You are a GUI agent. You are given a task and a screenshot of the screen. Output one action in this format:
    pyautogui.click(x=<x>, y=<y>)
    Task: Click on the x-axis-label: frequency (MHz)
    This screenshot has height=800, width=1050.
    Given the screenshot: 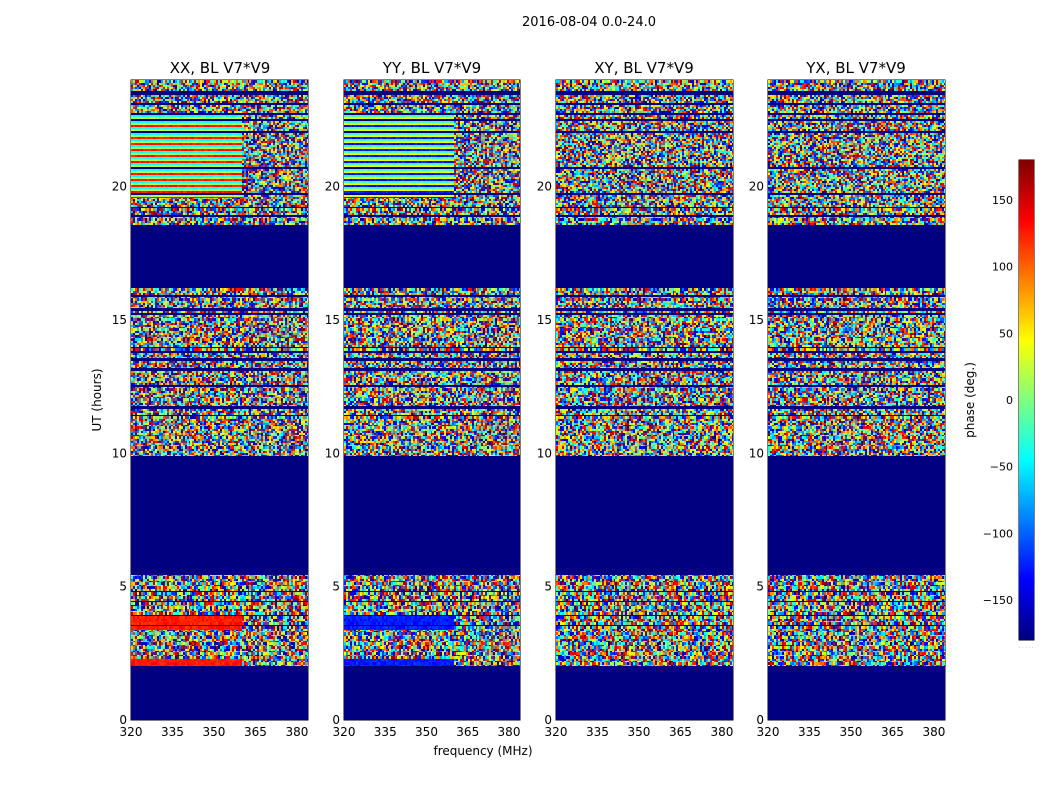 What is the action you would take?
    pyautogui.click(x=482, y=751)
    